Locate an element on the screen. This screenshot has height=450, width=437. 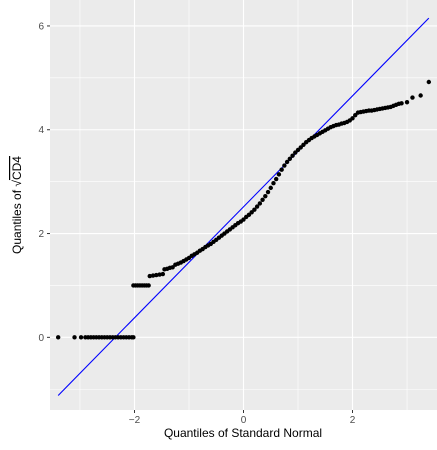
y-axis-title-root: √ is located at coordinates (17, 183).